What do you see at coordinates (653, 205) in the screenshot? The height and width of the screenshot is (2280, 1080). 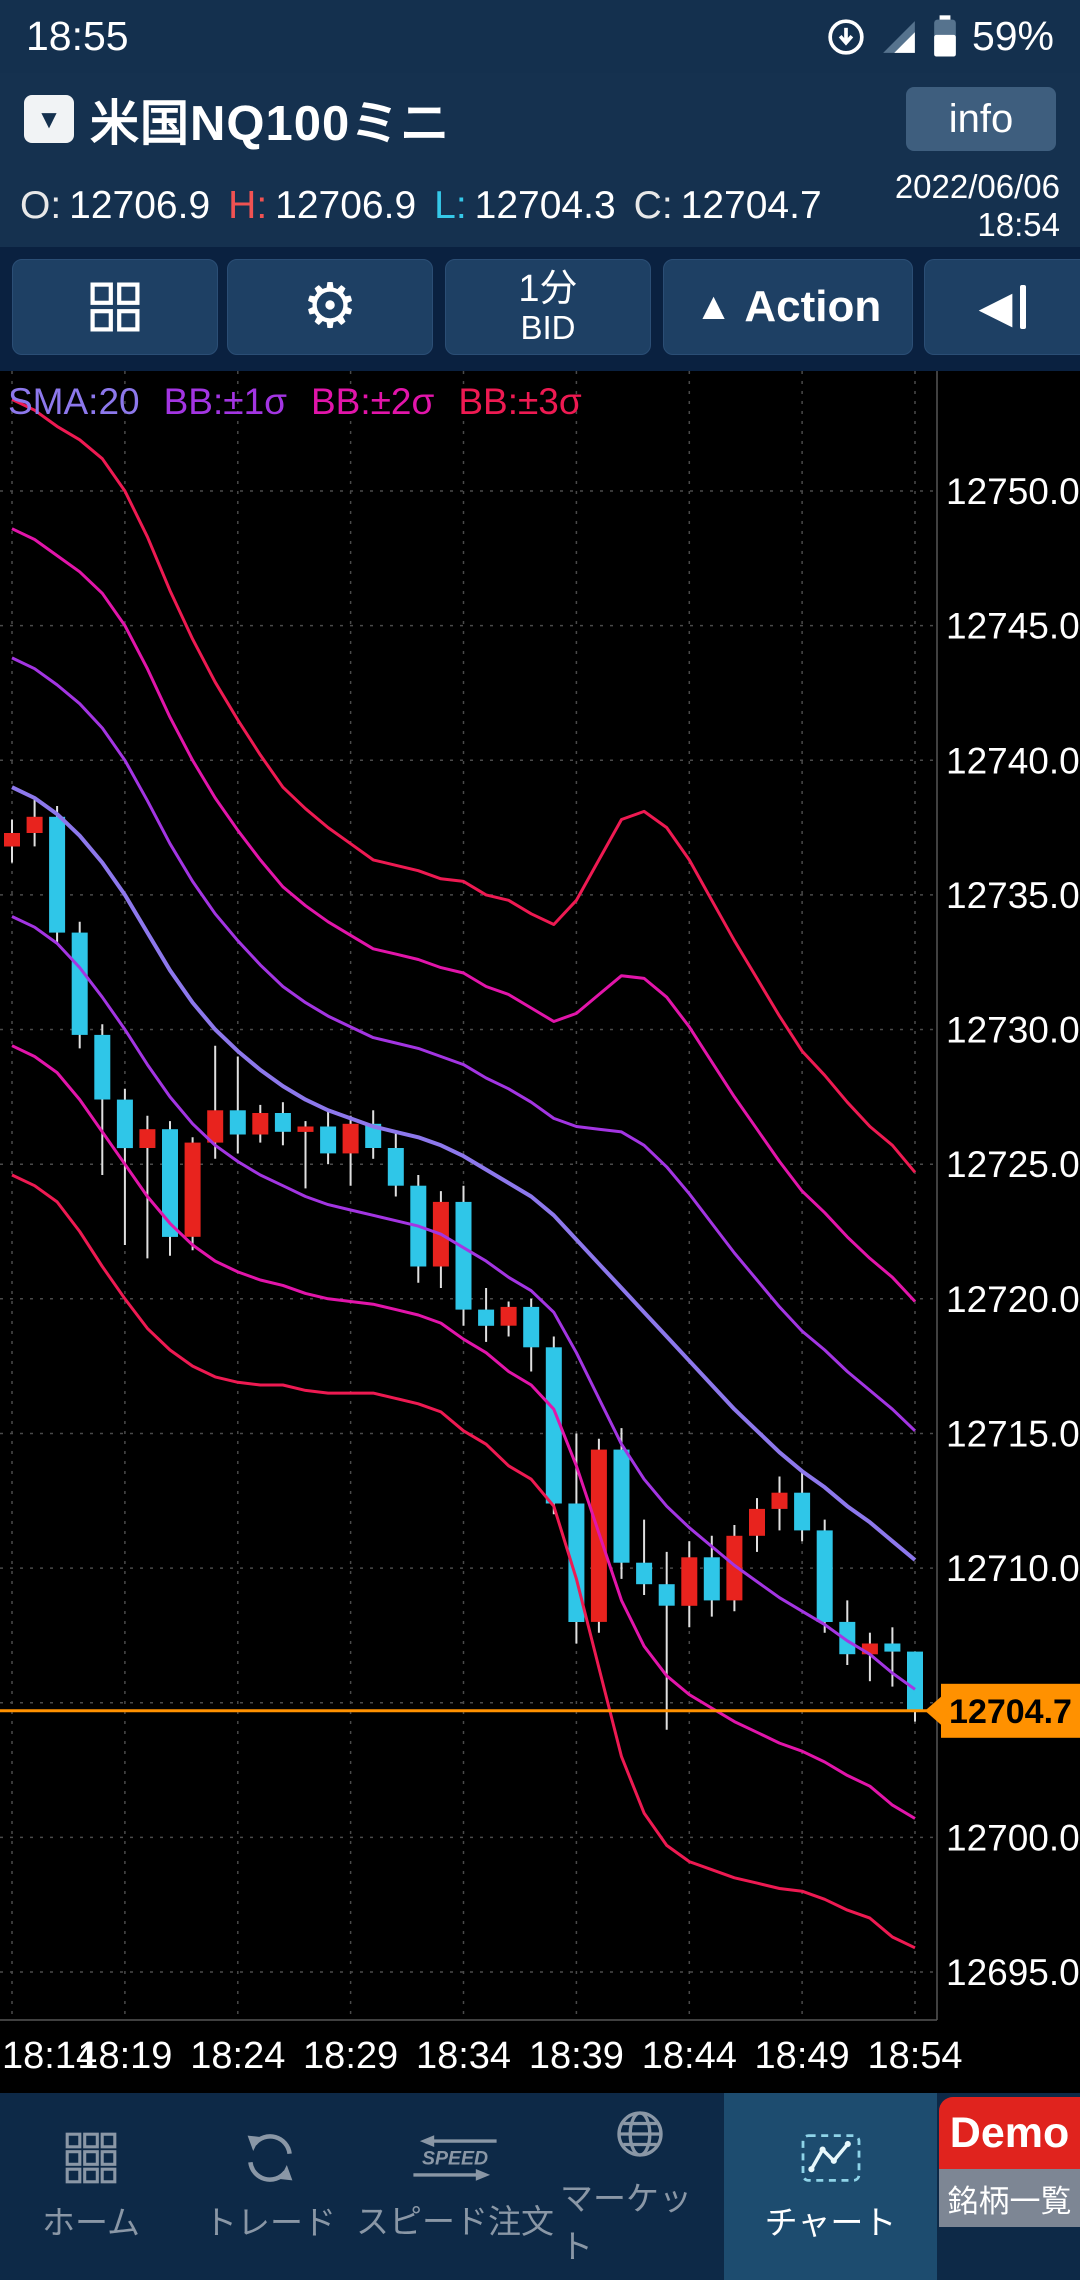 I see `close-label: C:` at bounding box center [653, 205].